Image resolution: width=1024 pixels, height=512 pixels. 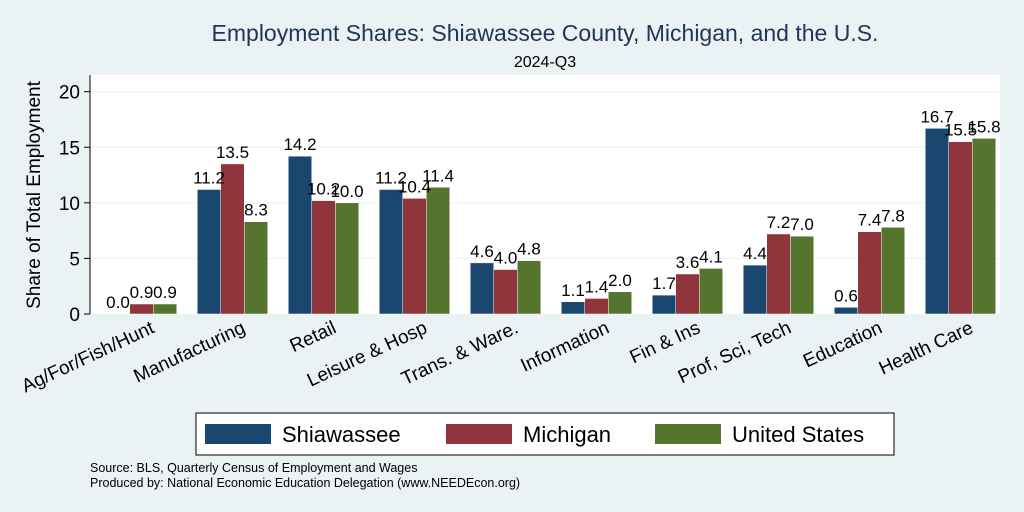 What do you see at coordinates (565, 346) in the screenshot?
I see `x-tick-label: Information` at bounding box center [565, 346].